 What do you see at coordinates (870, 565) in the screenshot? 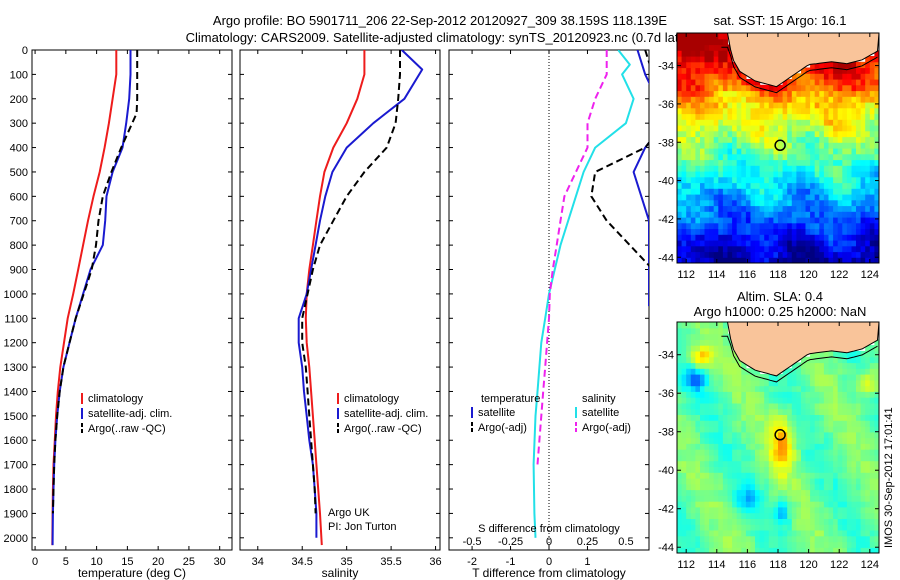
I see `lon-tick-label: 124` at bounding box center [870, 565].